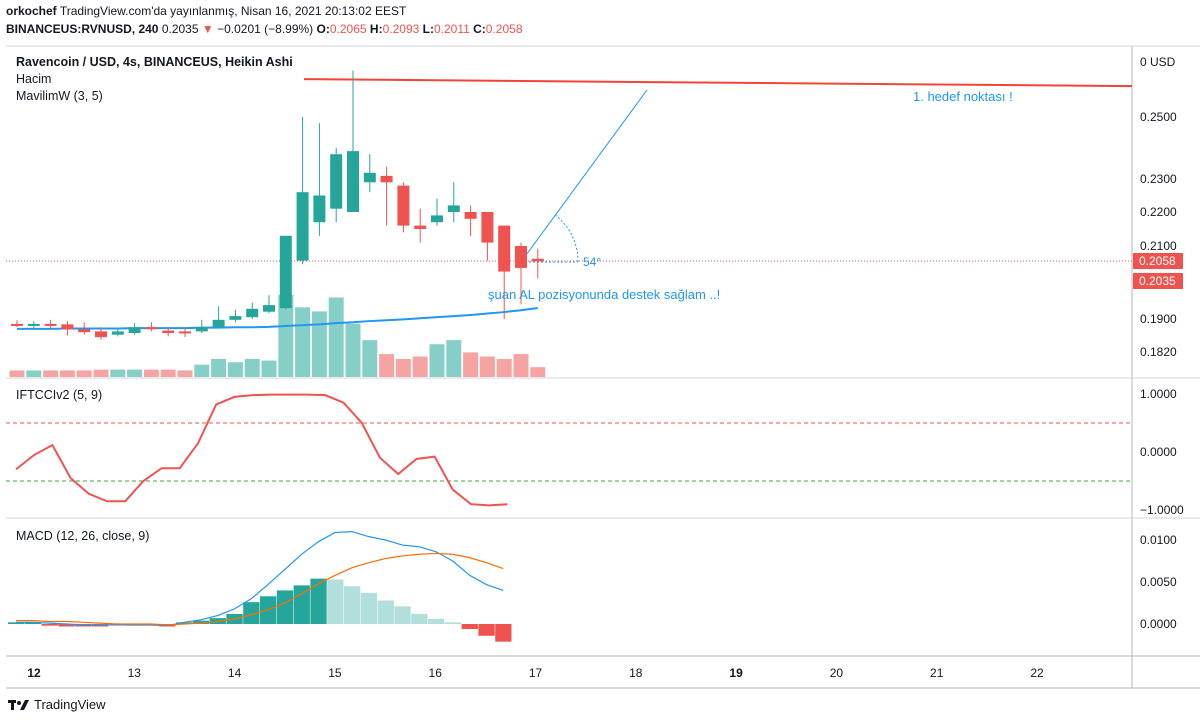  What do you see at coordinates (335, 673) in the screenshot?
I see `time-tick-label: 15` at bounding box center [335, 673].